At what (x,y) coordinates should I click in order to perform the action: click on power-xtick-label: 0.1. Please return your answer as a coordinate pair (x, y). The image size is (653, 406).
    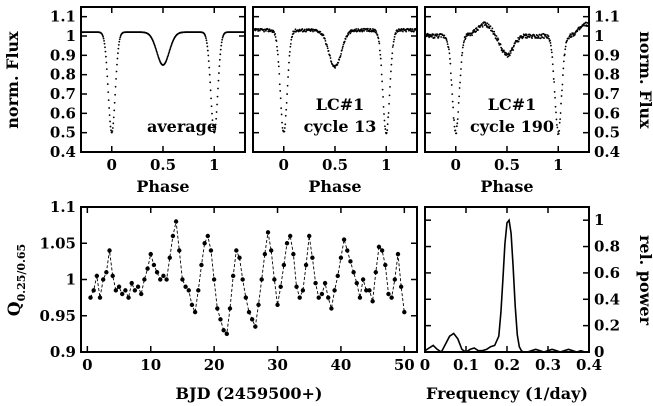
    Looking at the image, I should click on (466, 365).